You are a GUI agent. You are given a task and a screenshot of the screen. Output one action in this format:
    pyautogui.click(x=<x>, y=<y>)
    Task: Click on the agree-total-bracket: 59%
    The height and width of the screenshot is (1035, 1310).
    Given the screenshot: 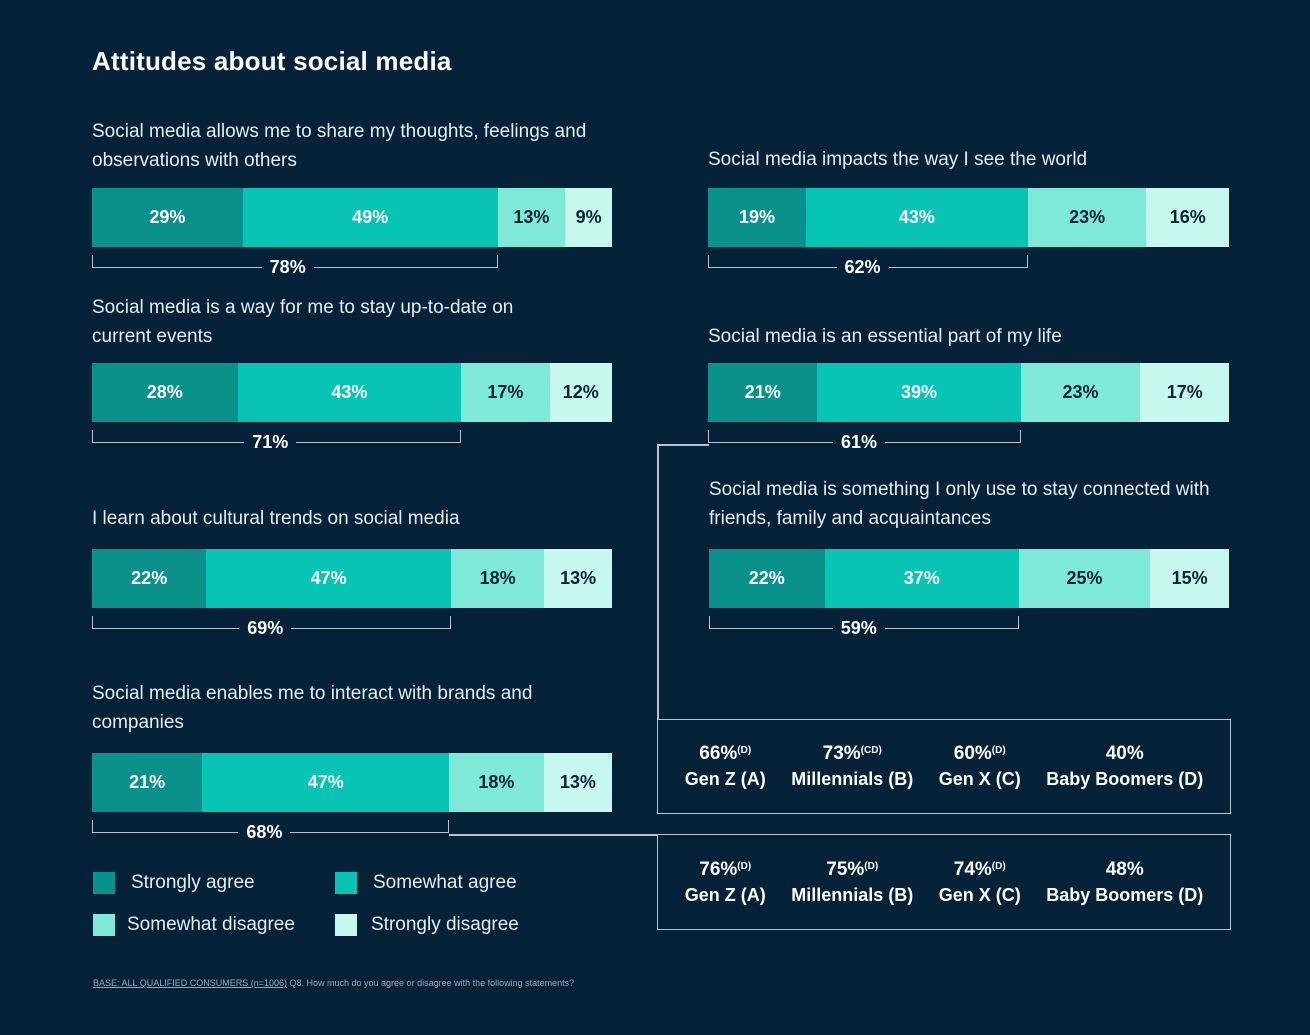 What is the action you would take?
    pyautogui.click(x=864, y=627)
    